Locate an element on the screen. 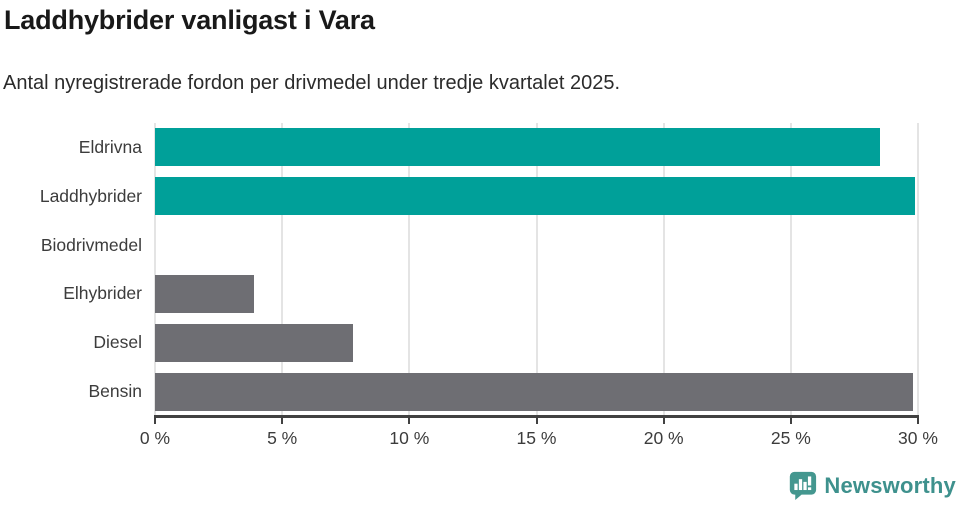 The height and width of the screenshot is (505, 960). category-label: Bensin is located at coordinates (115, 391).